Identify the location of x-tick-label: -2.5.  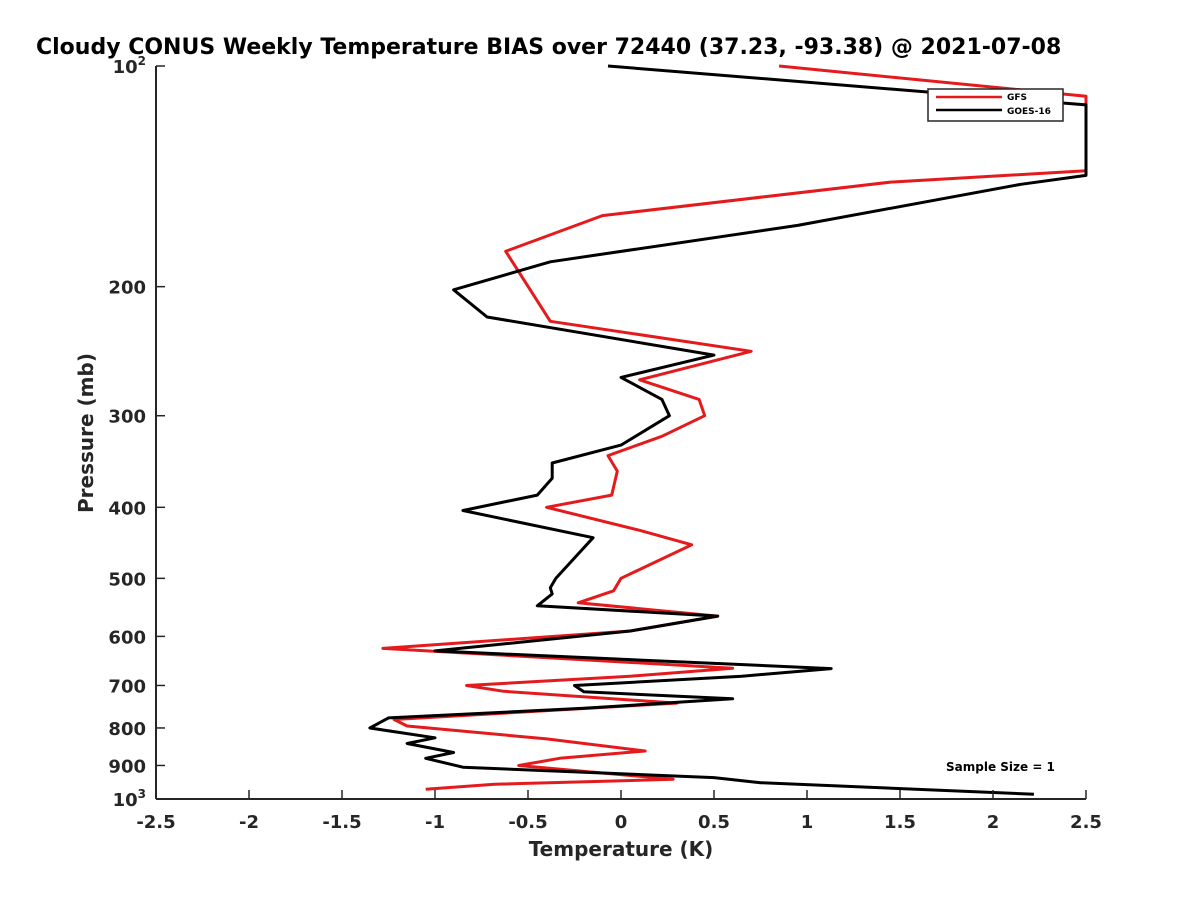
(155, 822).